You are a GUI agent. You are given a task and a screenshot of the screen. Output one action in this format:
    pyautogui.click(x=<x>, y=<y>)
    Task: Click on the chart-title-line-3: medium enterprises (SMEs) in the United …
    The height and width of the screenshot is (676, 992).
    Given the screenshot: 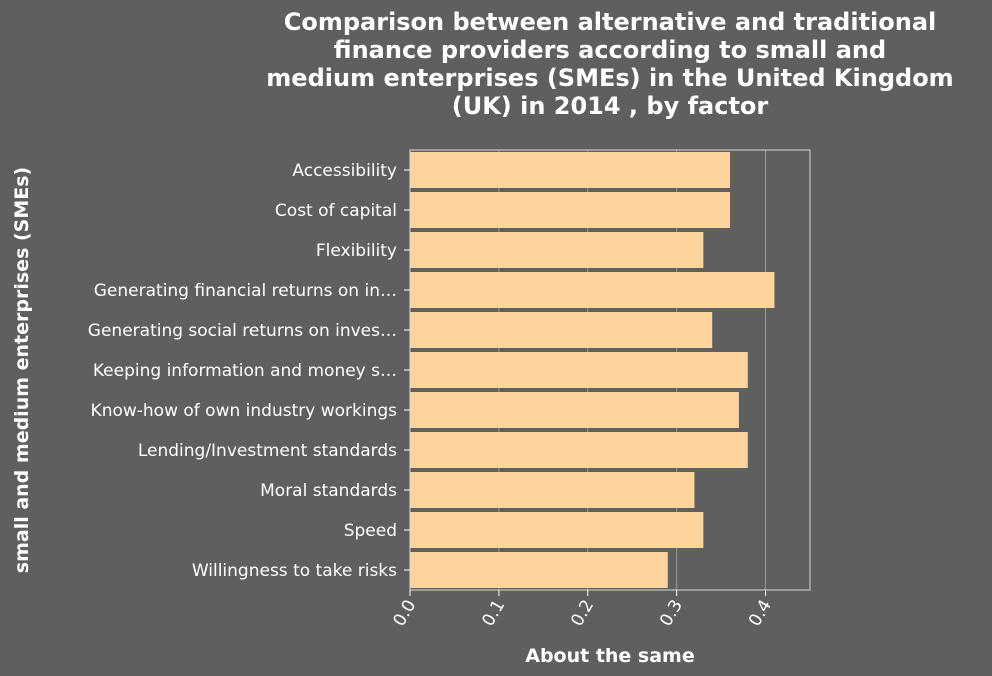 What is the action you would take?
    pyautogui.click(x=609, y=78)
    